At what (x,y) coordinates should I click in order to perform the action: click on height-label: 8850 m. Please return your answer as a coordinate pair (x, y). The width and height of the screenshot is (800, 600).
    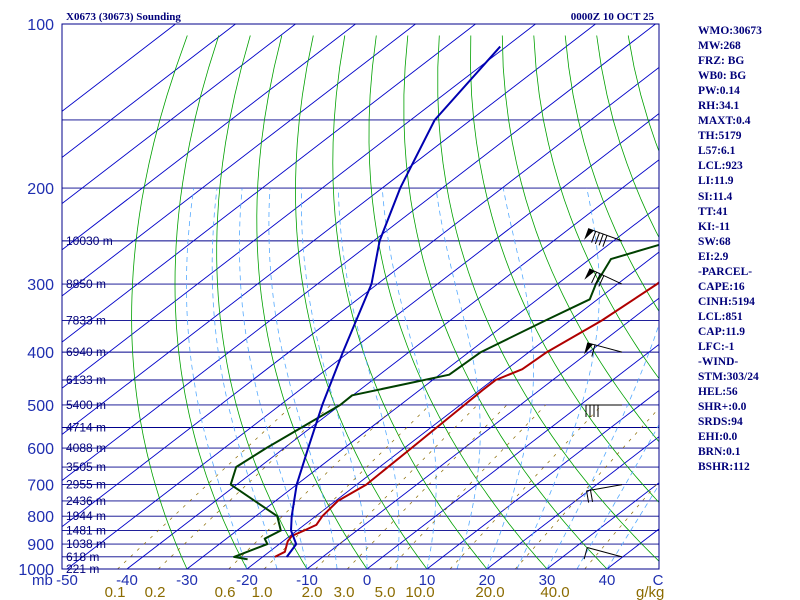
    Looking at the image, I should click on (86, 284).